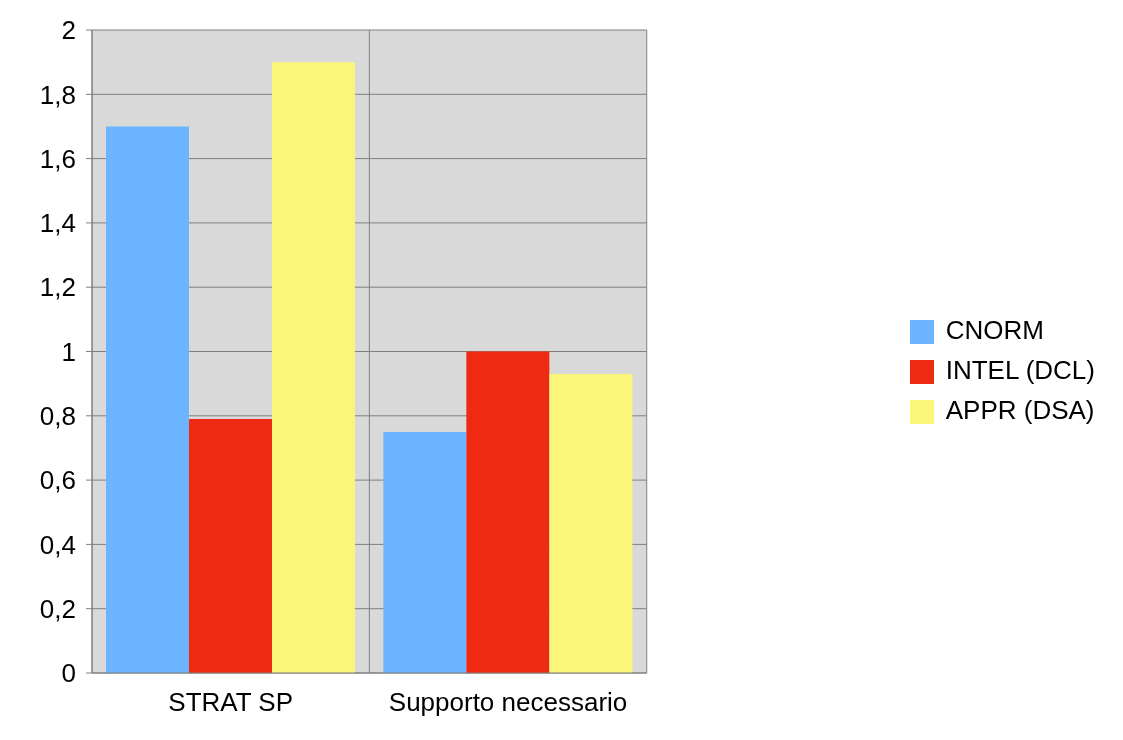  I want to click on y-tick-label: 1, so click(68, 351).